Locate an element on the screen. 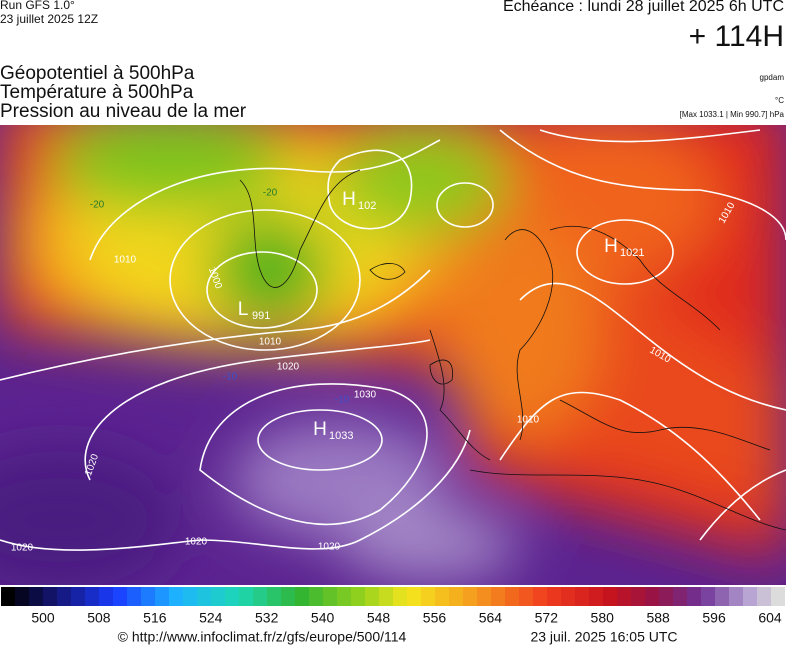 The height and width of the screenshot is (648, 786). run-label: Run GFS 1.0° is located at coordinates (37, 6).